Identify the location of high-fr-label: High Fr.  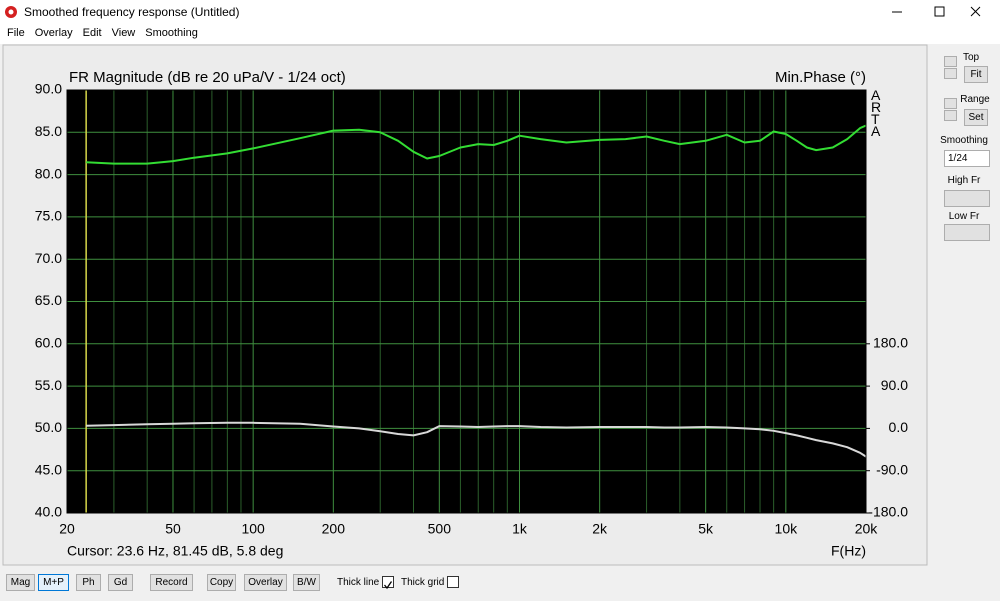
(964, 180).